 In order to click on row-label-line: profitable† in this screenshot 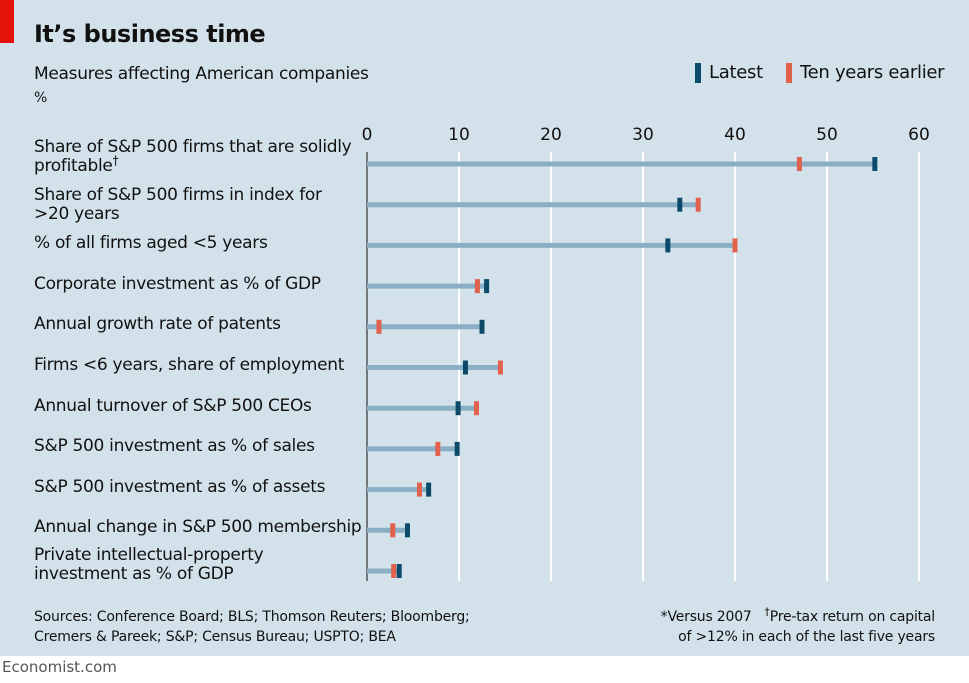, I will do `click(199, 165)`.